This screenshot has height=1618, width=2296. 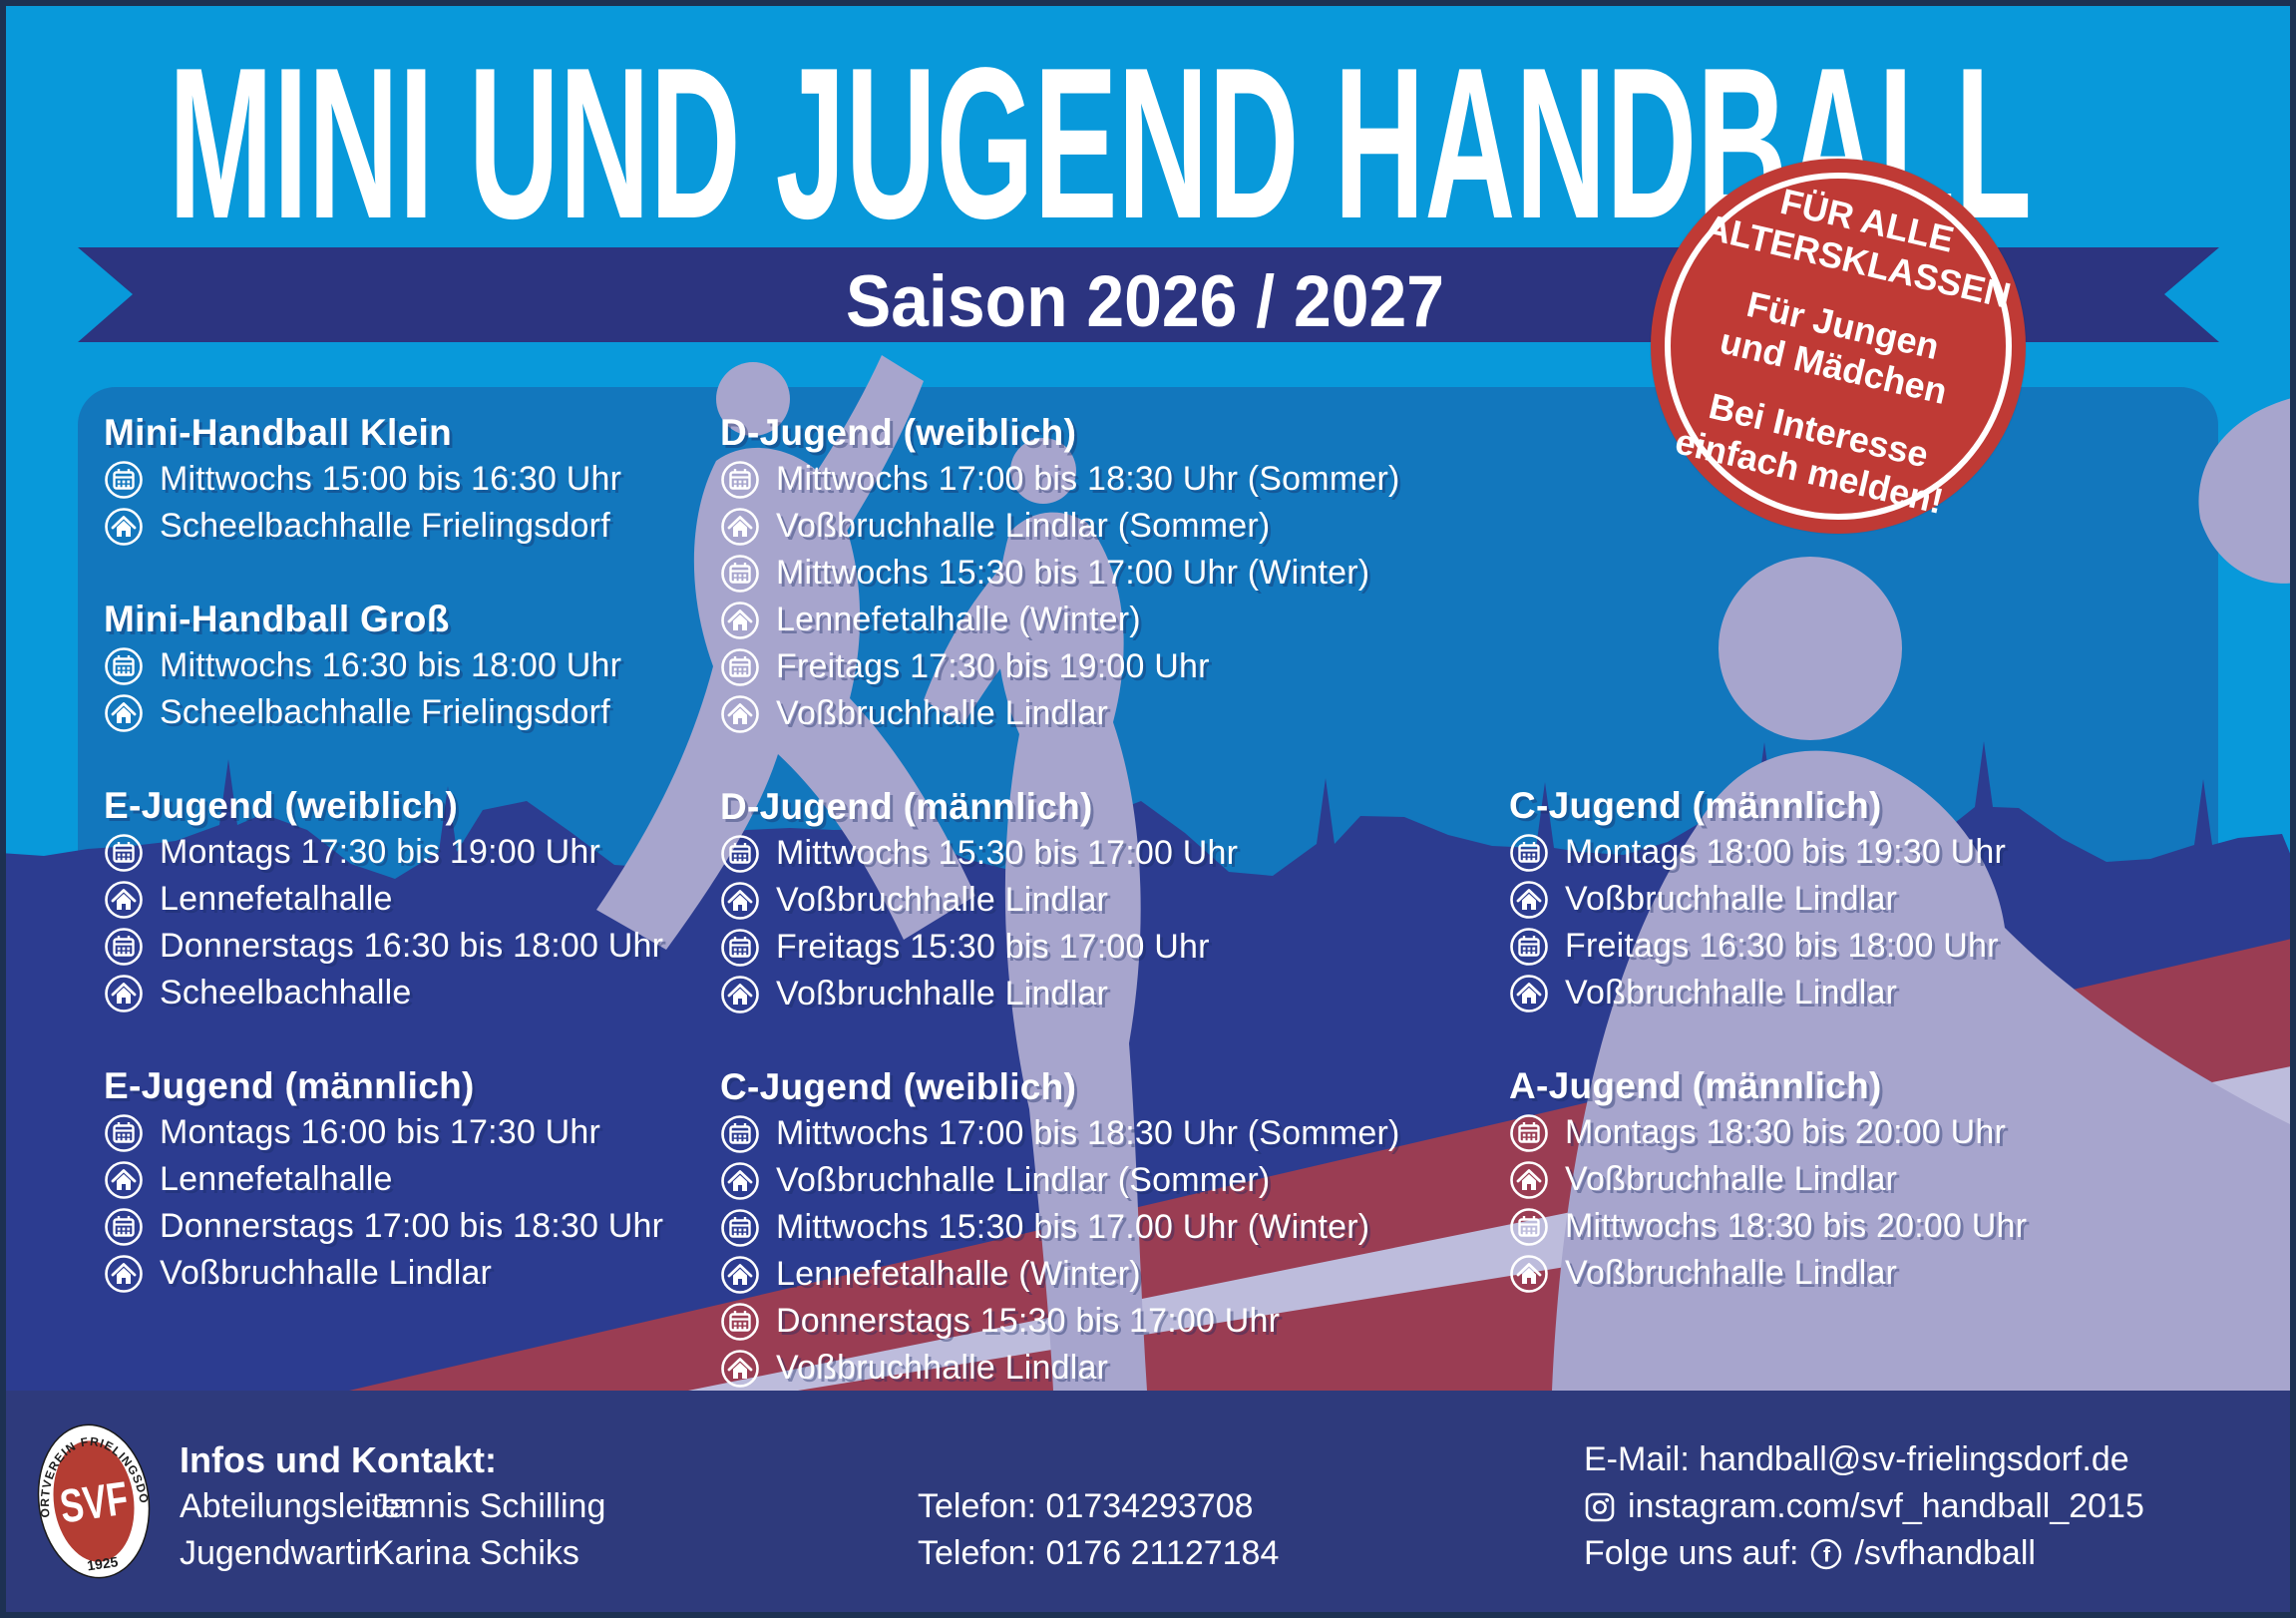 What do you see at coordinates (993, 947) in the screenshot?
I see `schedule-time: Freitags 15:30 bis 17:00 Uhr` at bounding box center [993, 947].